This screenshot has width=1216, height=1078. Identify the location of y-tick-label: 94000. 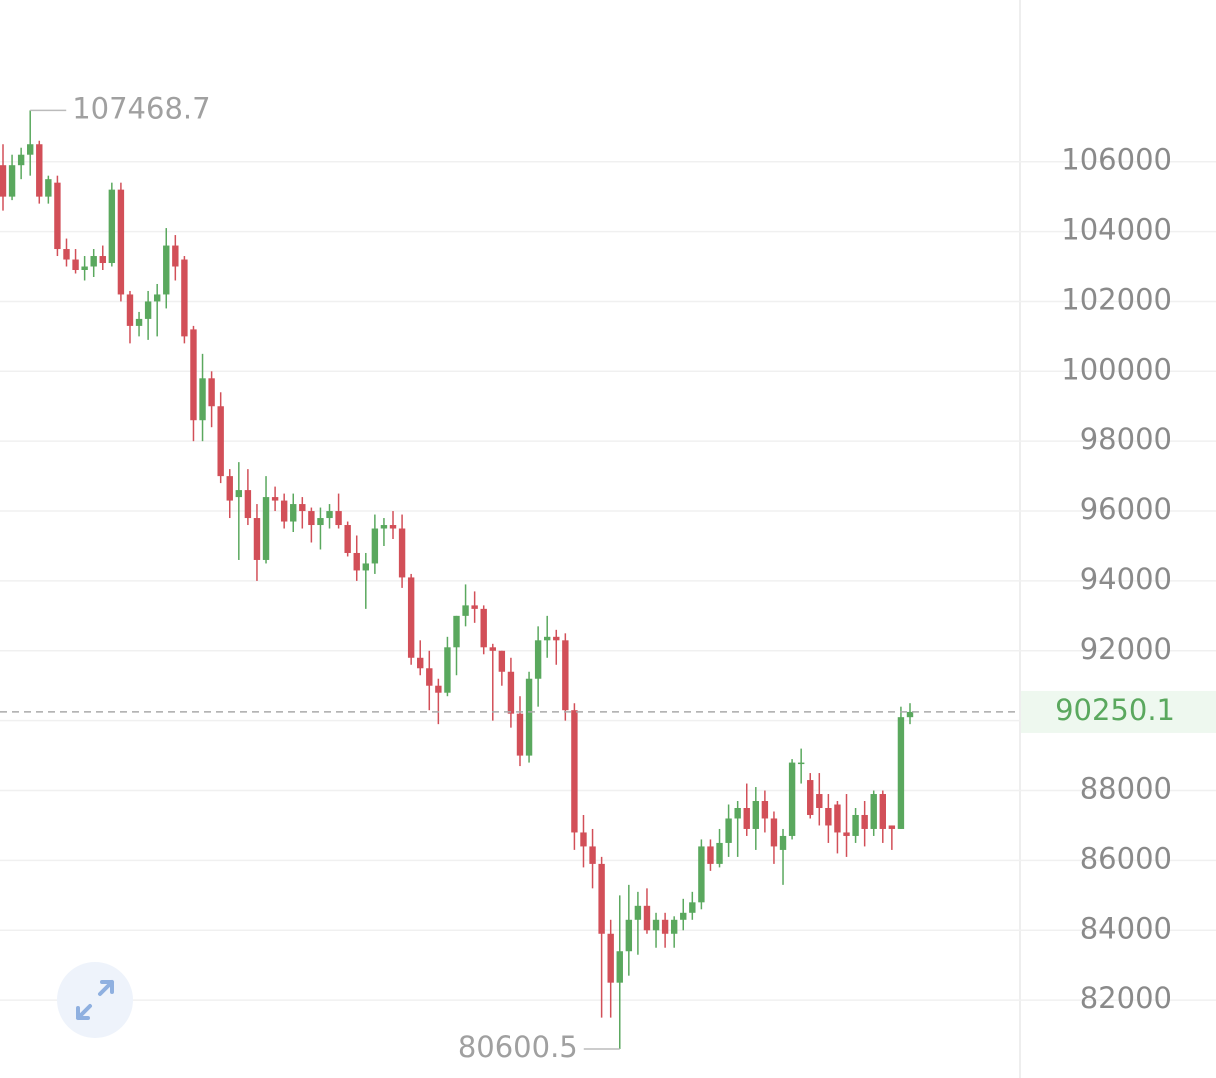
(1126, 579).